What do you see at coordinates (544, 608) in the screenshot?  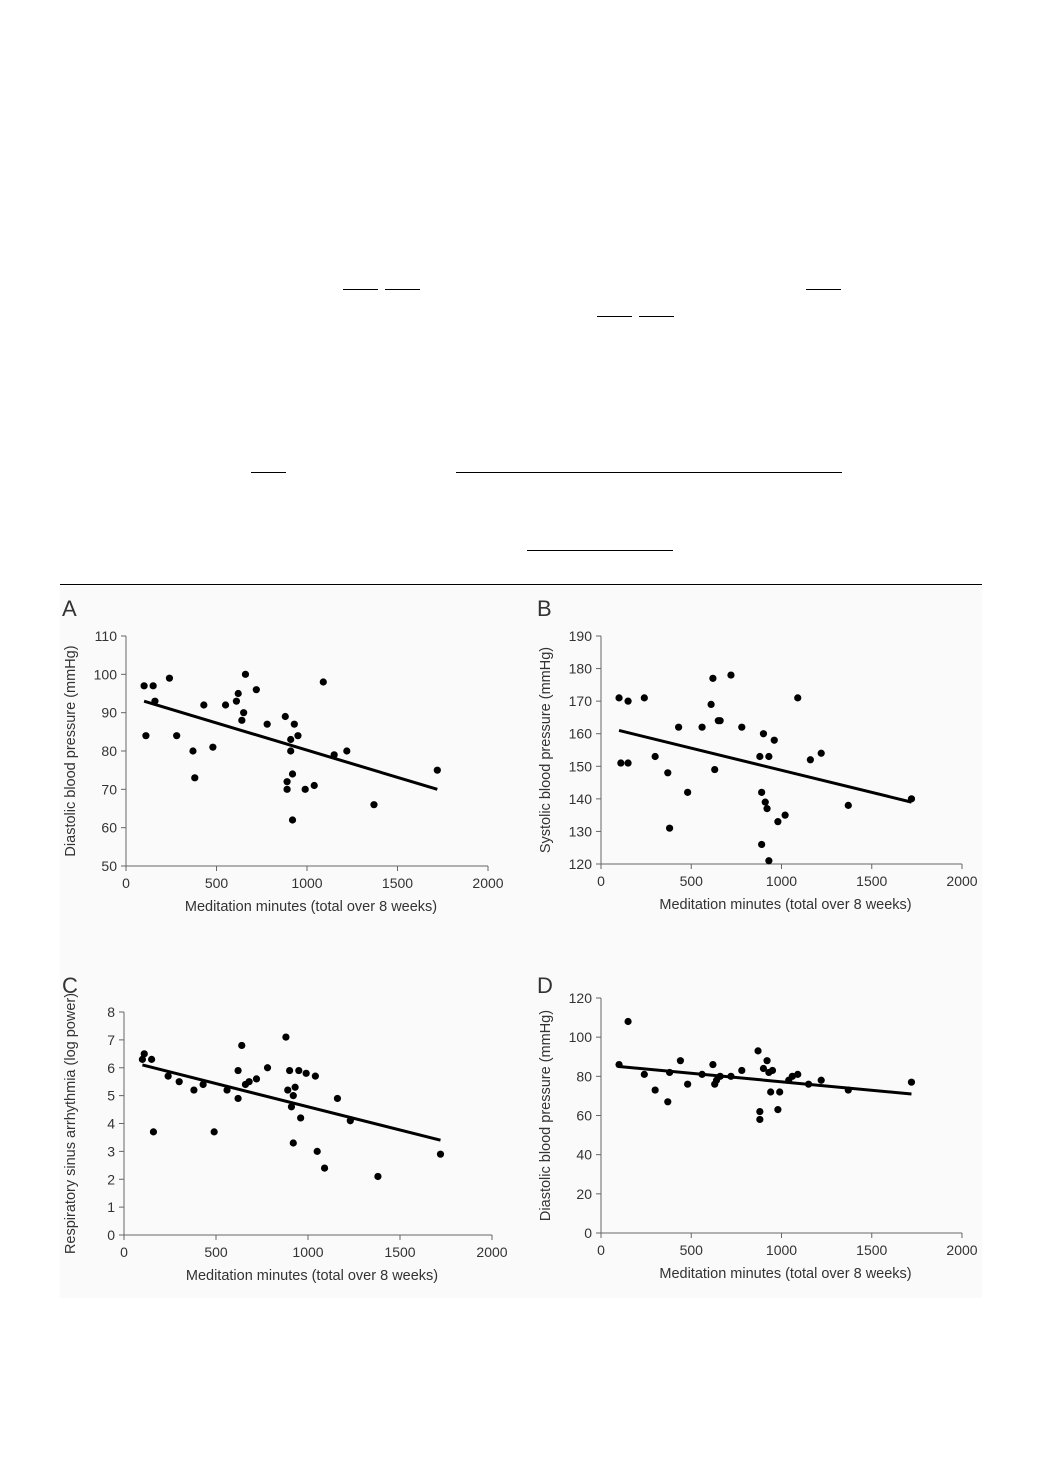 I see `panel-label: B` at bounding box center [544, 608].